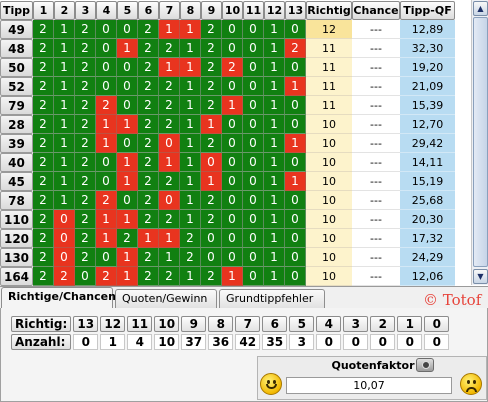 Image resolution: width=488 pixels, height=402 pixels. I want to click on table-row: 45 2 1 2 0 1 2 2 1 1 0 0 1 1 10 --- 15,19, so click(227, 181).